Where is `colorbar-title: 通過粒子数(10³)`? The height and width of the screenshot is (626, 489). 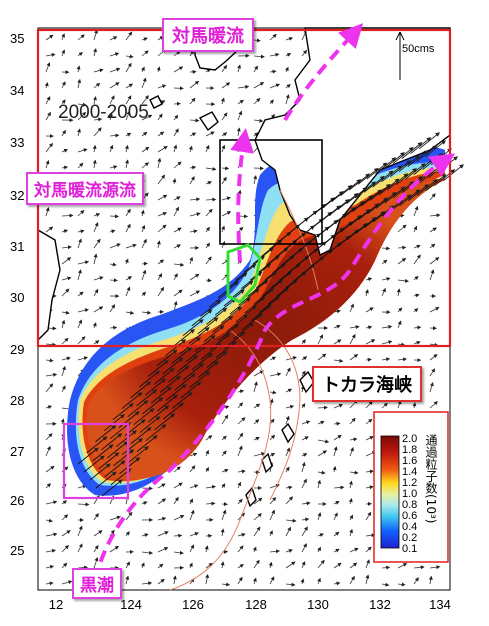 colorbar-title: 通過粒子数(10³) is located at coordinates (431, 479).